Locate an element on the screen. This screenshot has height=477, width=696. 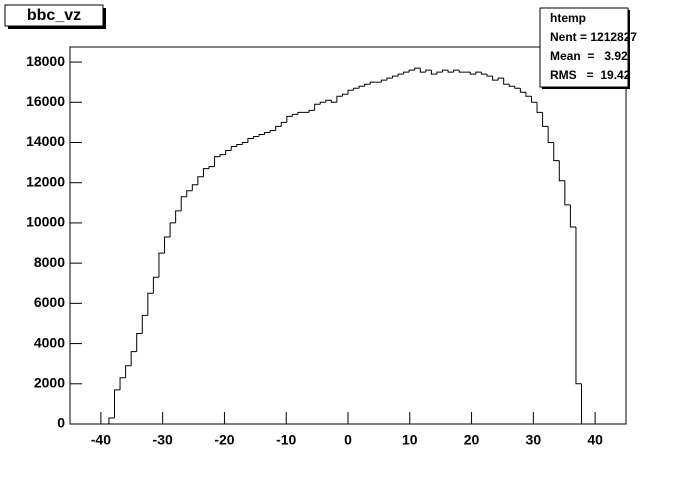
y-tick-label: 12000 is located at coordinates (45, 181).